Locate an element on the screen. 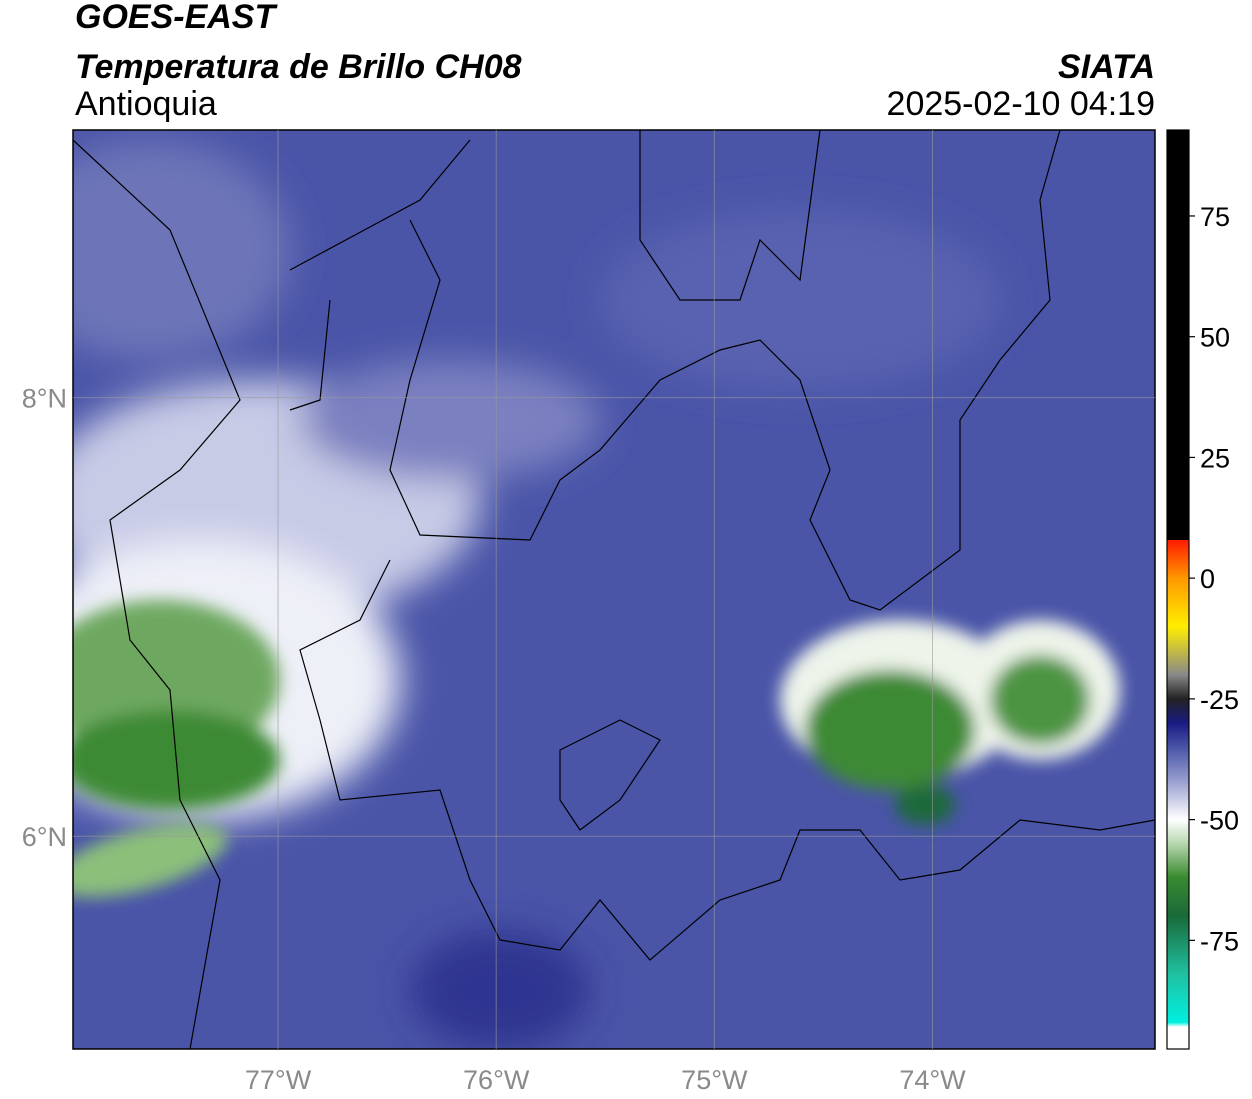 The height and width of the screenshot is (1099, 1252). colorbar-tick-label: 50 is located at coordinates (1215, 338).